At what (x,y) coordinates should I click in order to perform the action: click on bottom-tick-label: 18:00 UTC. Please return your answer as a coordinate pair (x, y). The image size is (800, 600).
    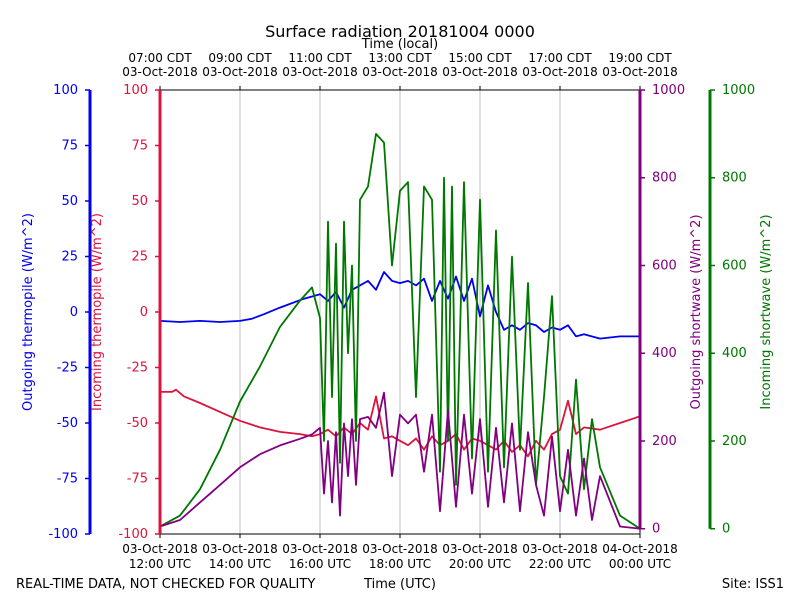
    Looking at the image, I should click on (400, 564).